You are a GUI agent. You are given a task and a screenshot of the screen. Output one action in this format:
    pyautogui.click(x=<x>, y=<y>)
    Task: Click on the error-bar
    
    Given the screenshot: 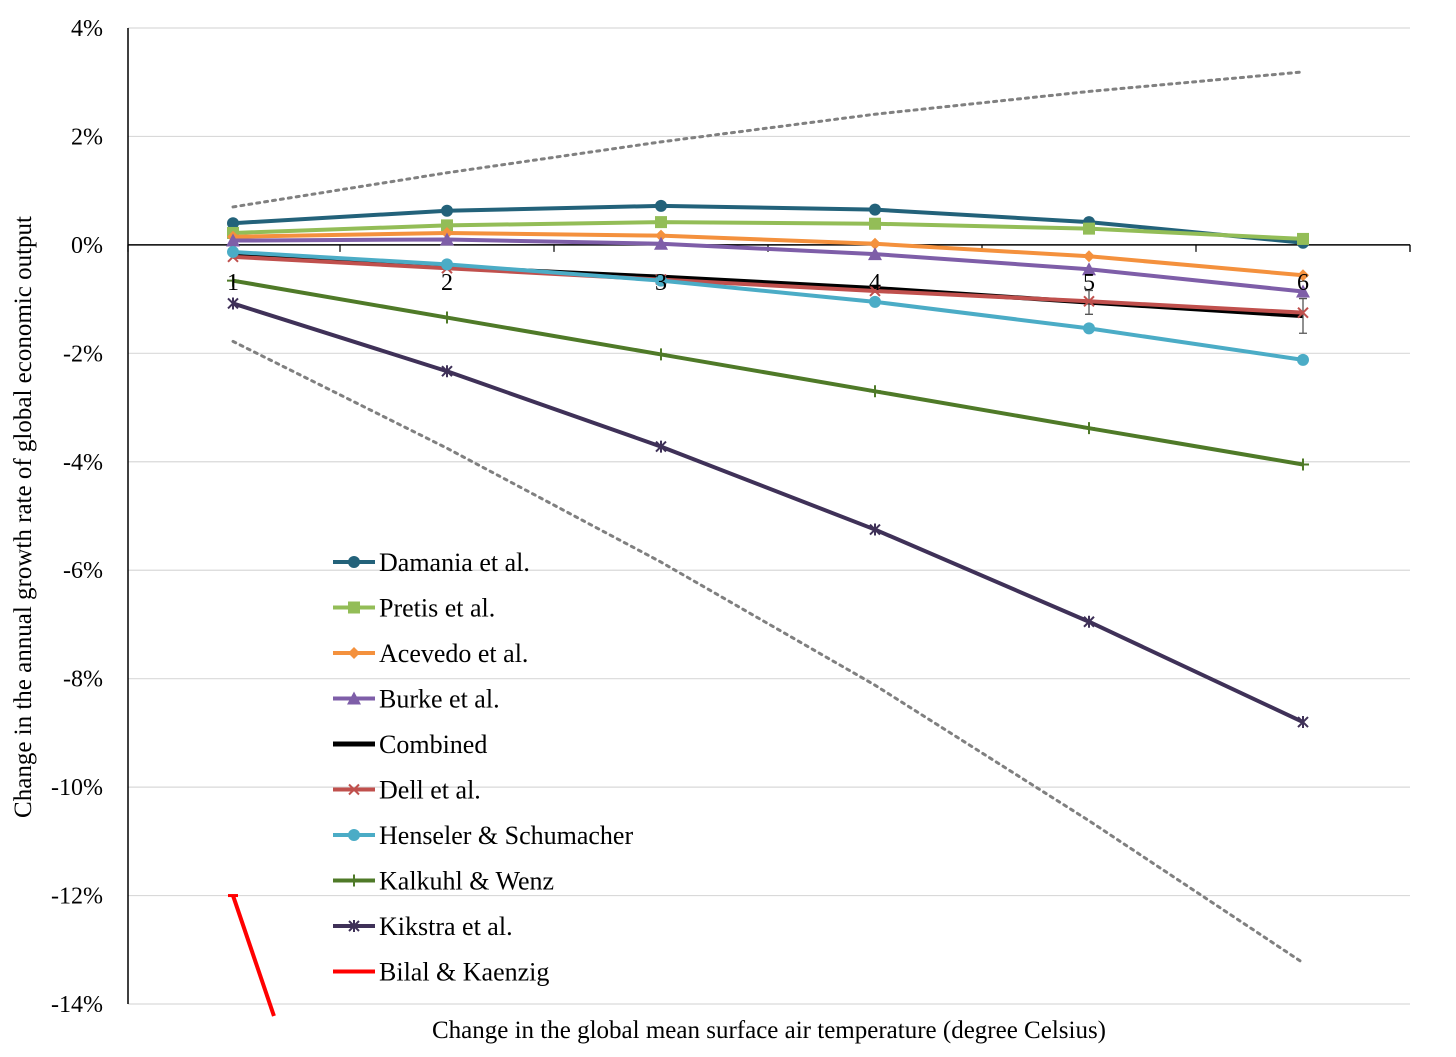 What is the action you would take?
    pyautogui.click(x=1303, y=315)
    